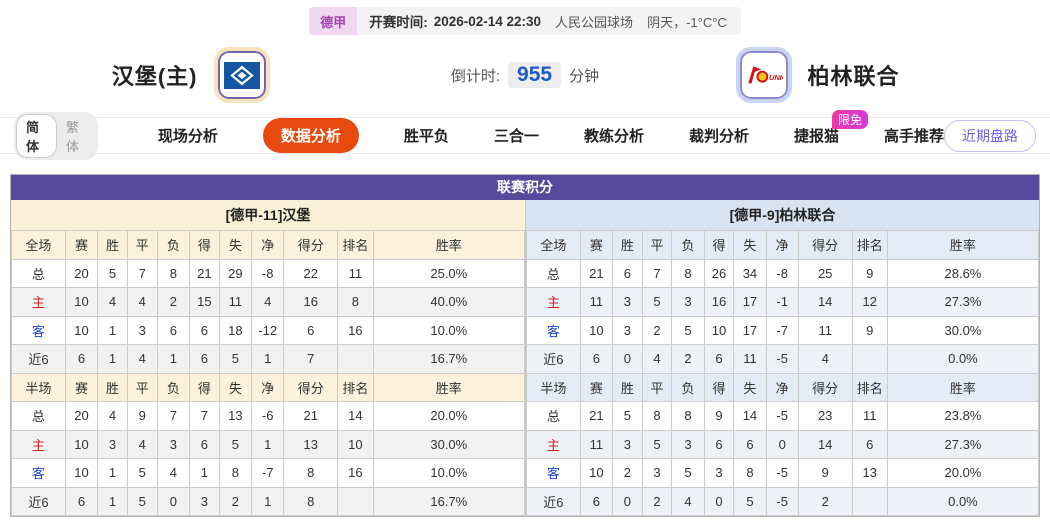 This screenshot has width=1050, height=522. I want to click on row-label: 近6, so click(553, 359).